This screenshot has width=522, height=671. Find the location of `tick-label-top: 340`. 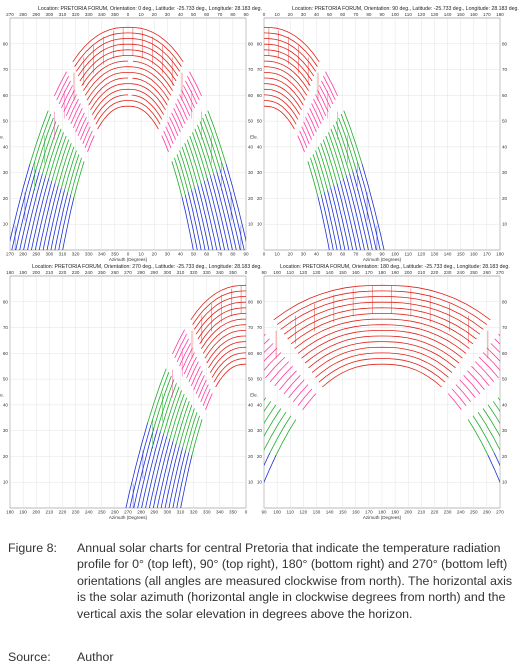

tick-label-top: 340 is located at coordinates (220, 272).